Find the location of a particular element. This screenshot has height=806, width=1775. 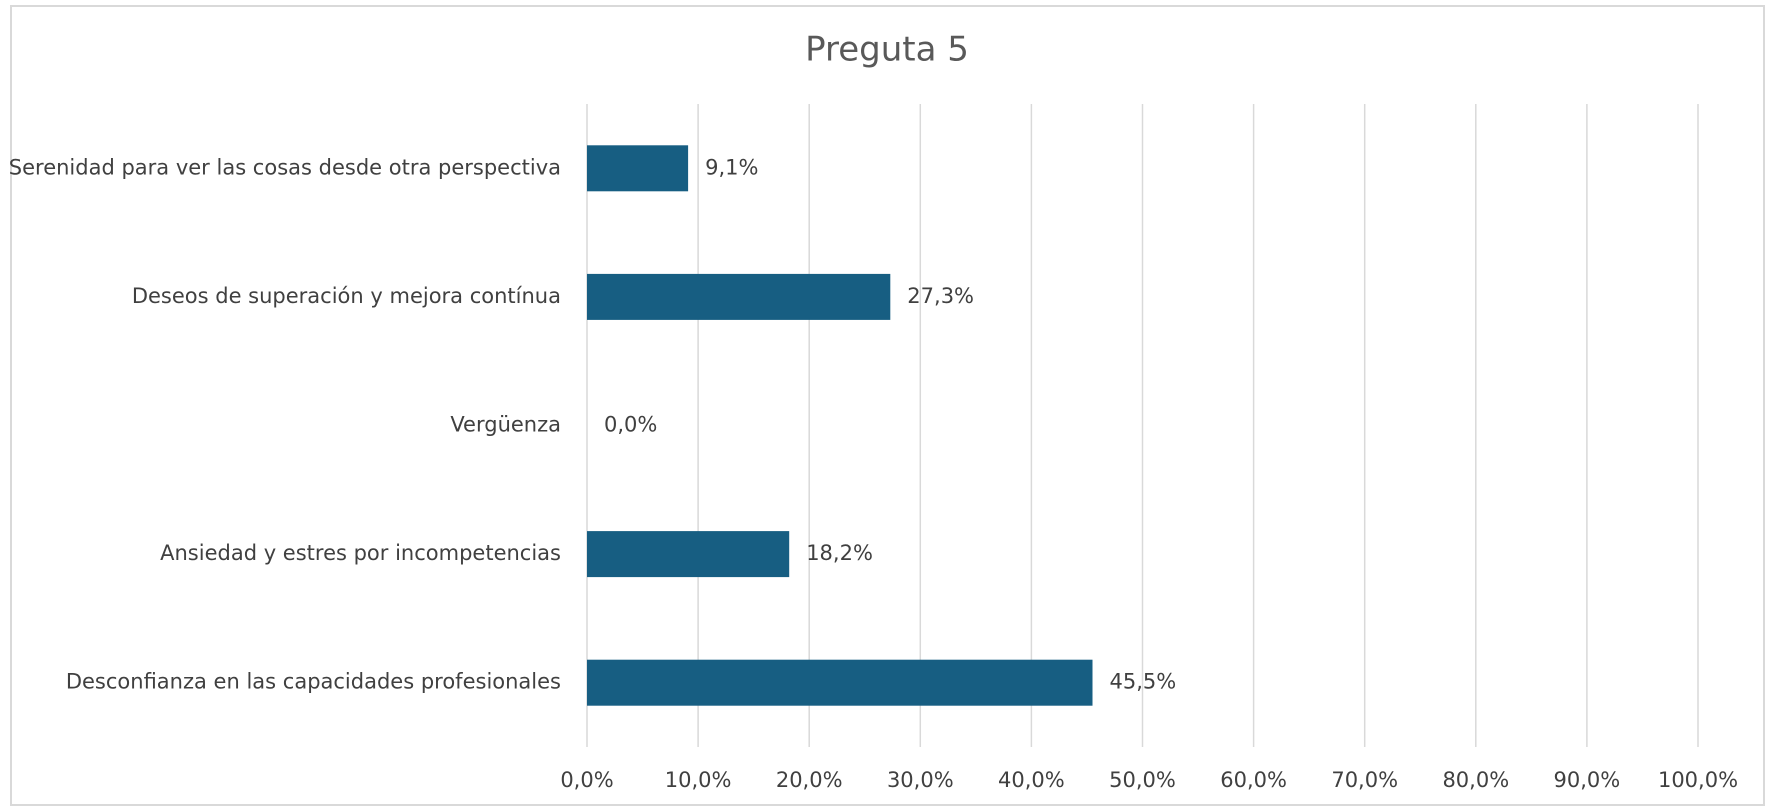

data-label: 18,2% is located at coordinates (839, 553).